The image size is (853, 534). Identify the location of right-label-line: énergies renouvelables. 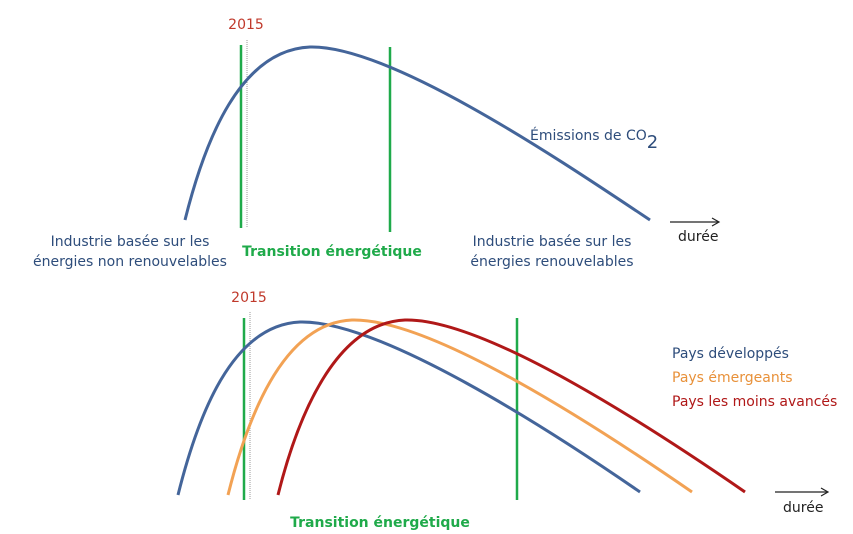
(551, 262).